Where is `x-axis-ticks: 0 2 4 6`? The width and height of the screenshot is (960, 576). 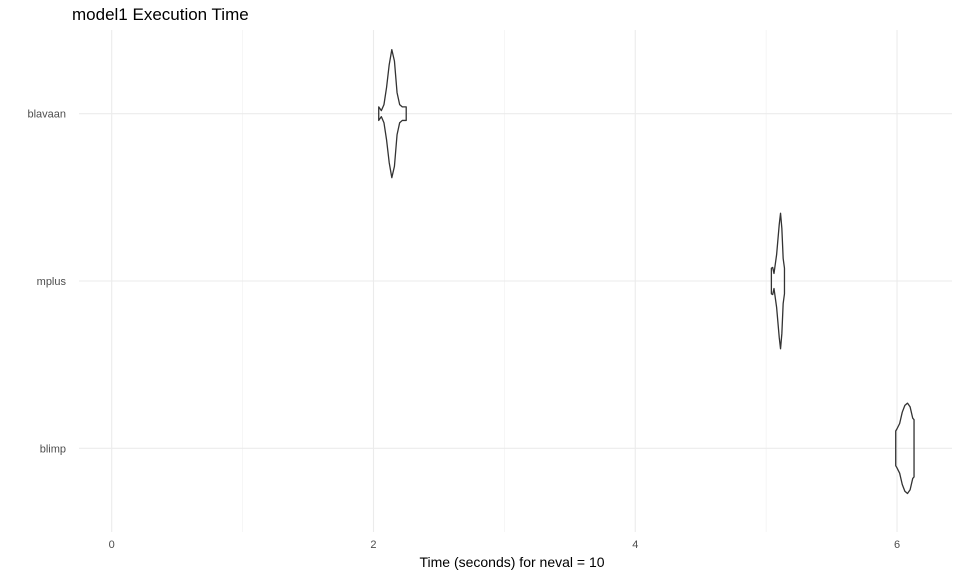
x-axis-ticks: 0 2 4 6 is located at coordinates (504, 545).